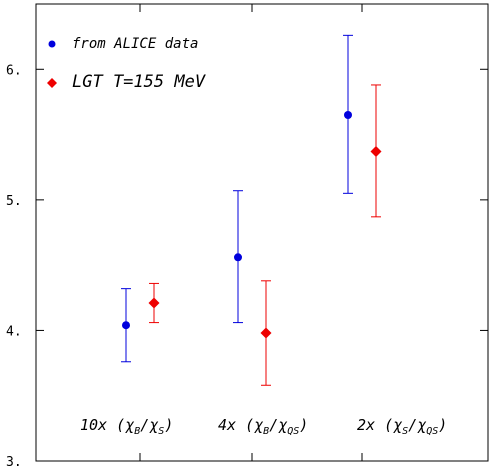  What do you see at coordinates (14, 201) in the screenshot?
I see `ytick-label: 5.` at bounding box center [14, 201].